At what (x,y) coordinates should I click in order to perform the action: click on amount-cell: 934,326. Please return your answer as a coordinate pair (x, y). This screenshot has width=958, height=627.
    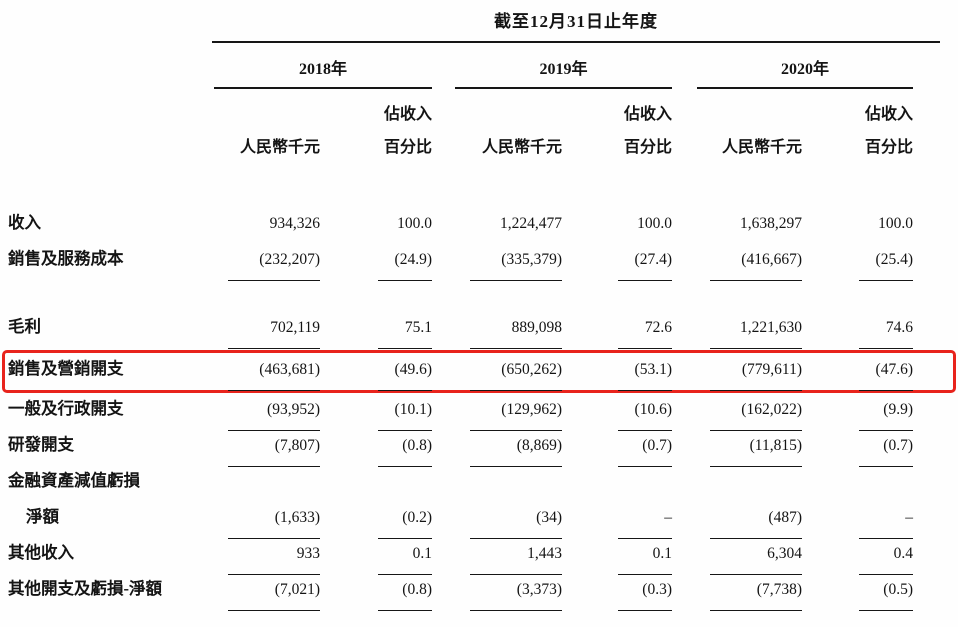
    Looking at the image, I should click on (294, 223).